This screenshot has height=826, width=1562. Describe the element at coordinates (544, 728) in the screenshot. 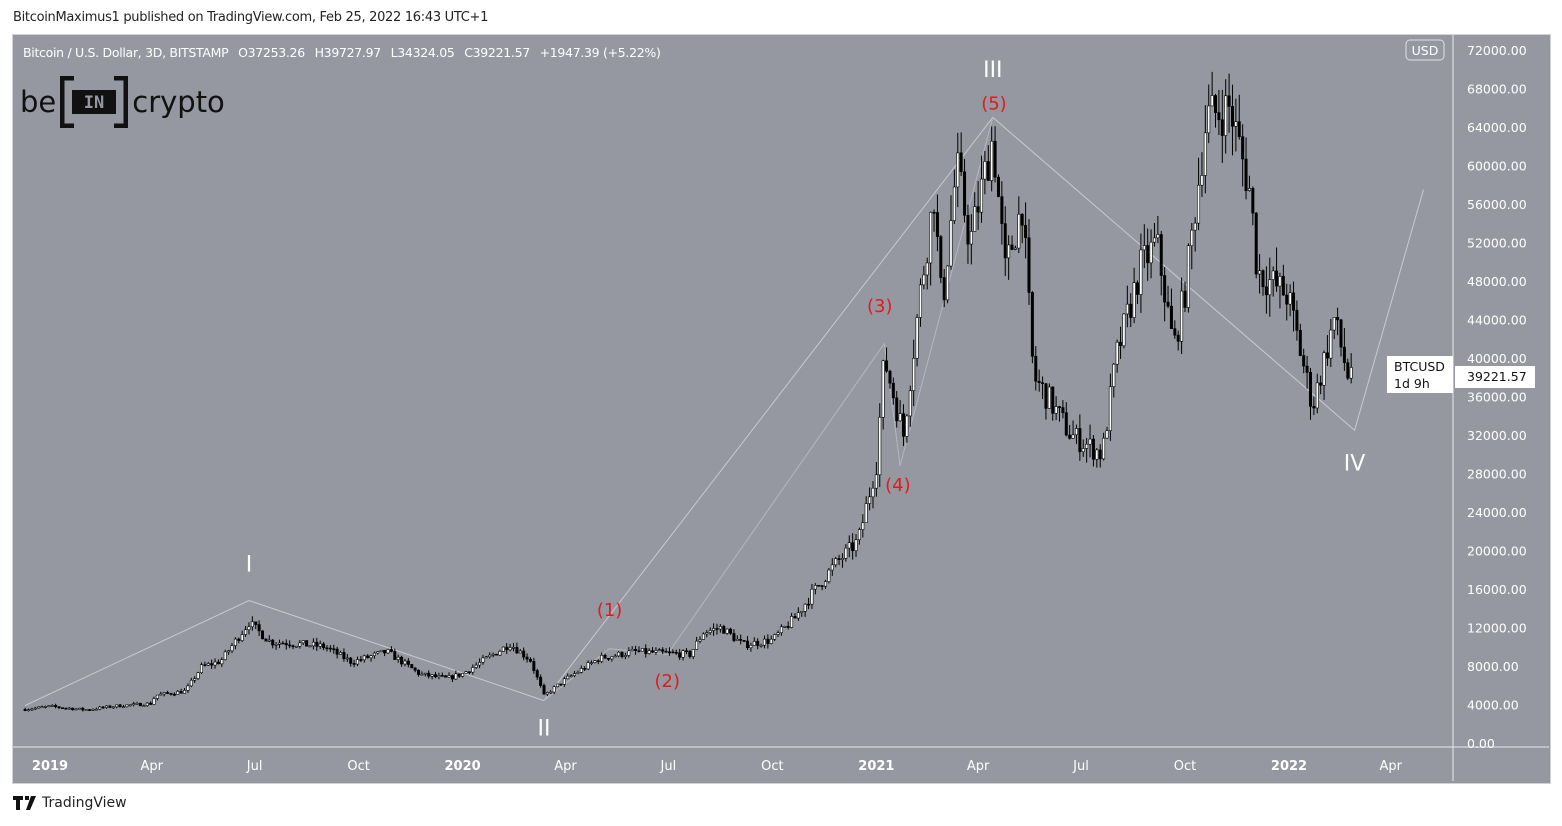

I see `wave-label: II` at that location.